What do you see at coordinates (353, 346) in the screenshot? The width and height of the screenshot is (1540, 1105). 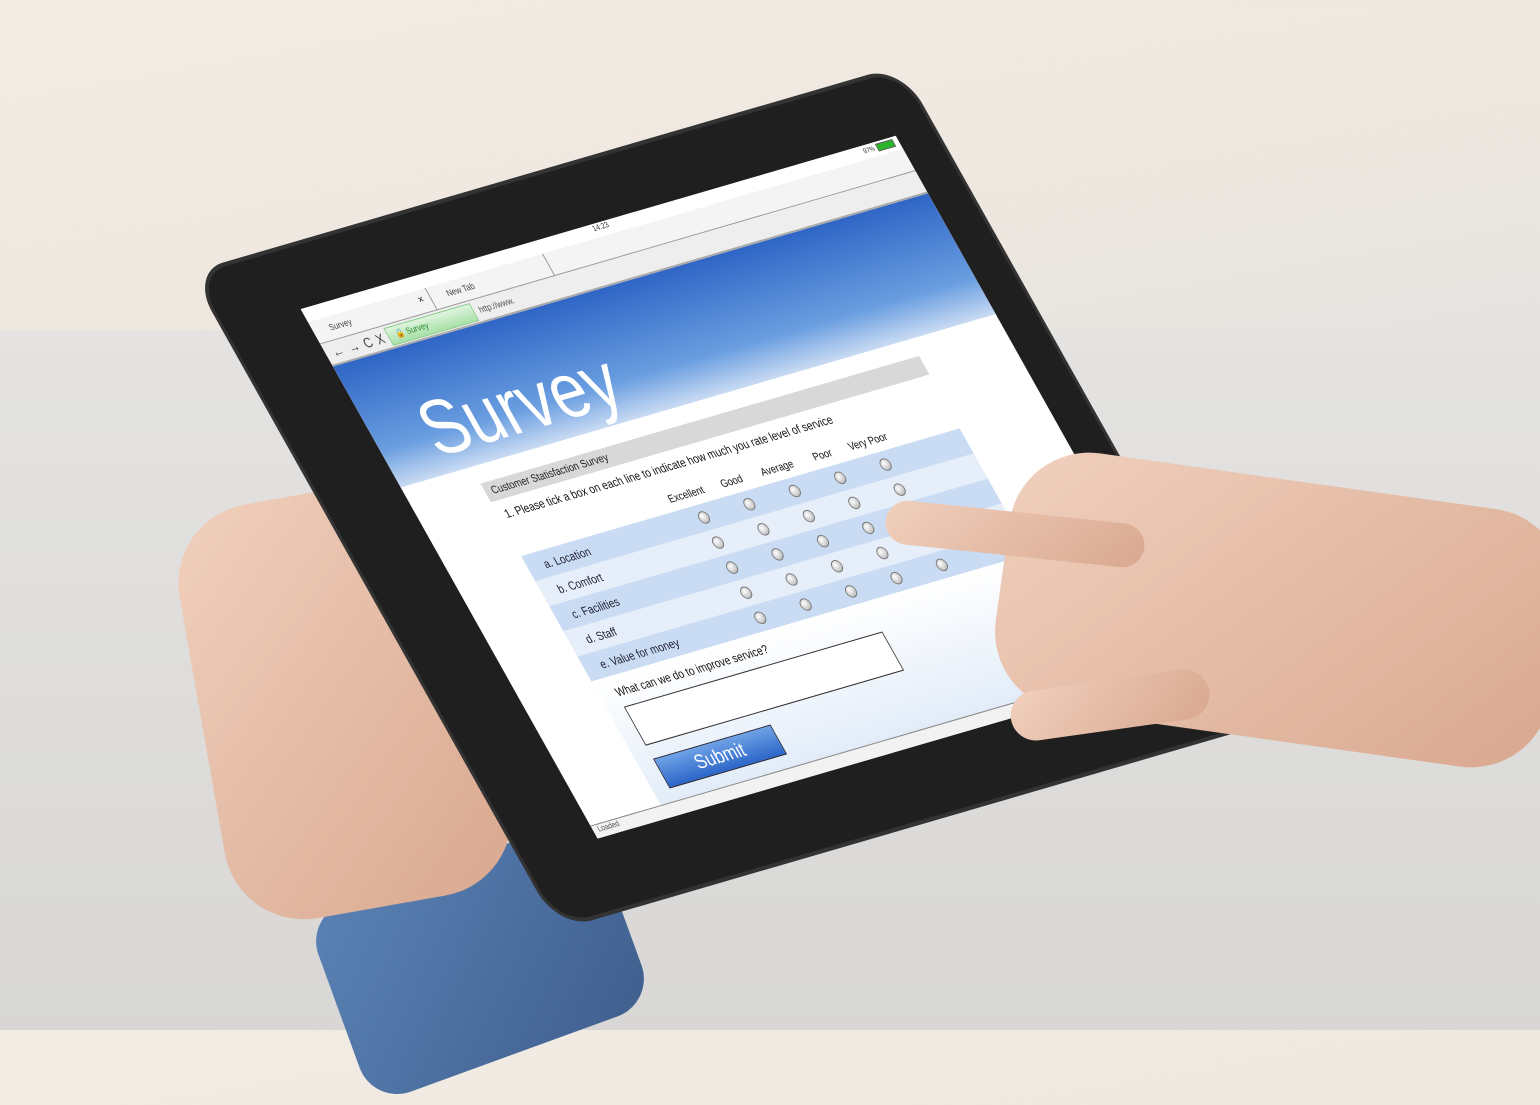 I see `forward-icon: →` at bounding box center [353, 346].